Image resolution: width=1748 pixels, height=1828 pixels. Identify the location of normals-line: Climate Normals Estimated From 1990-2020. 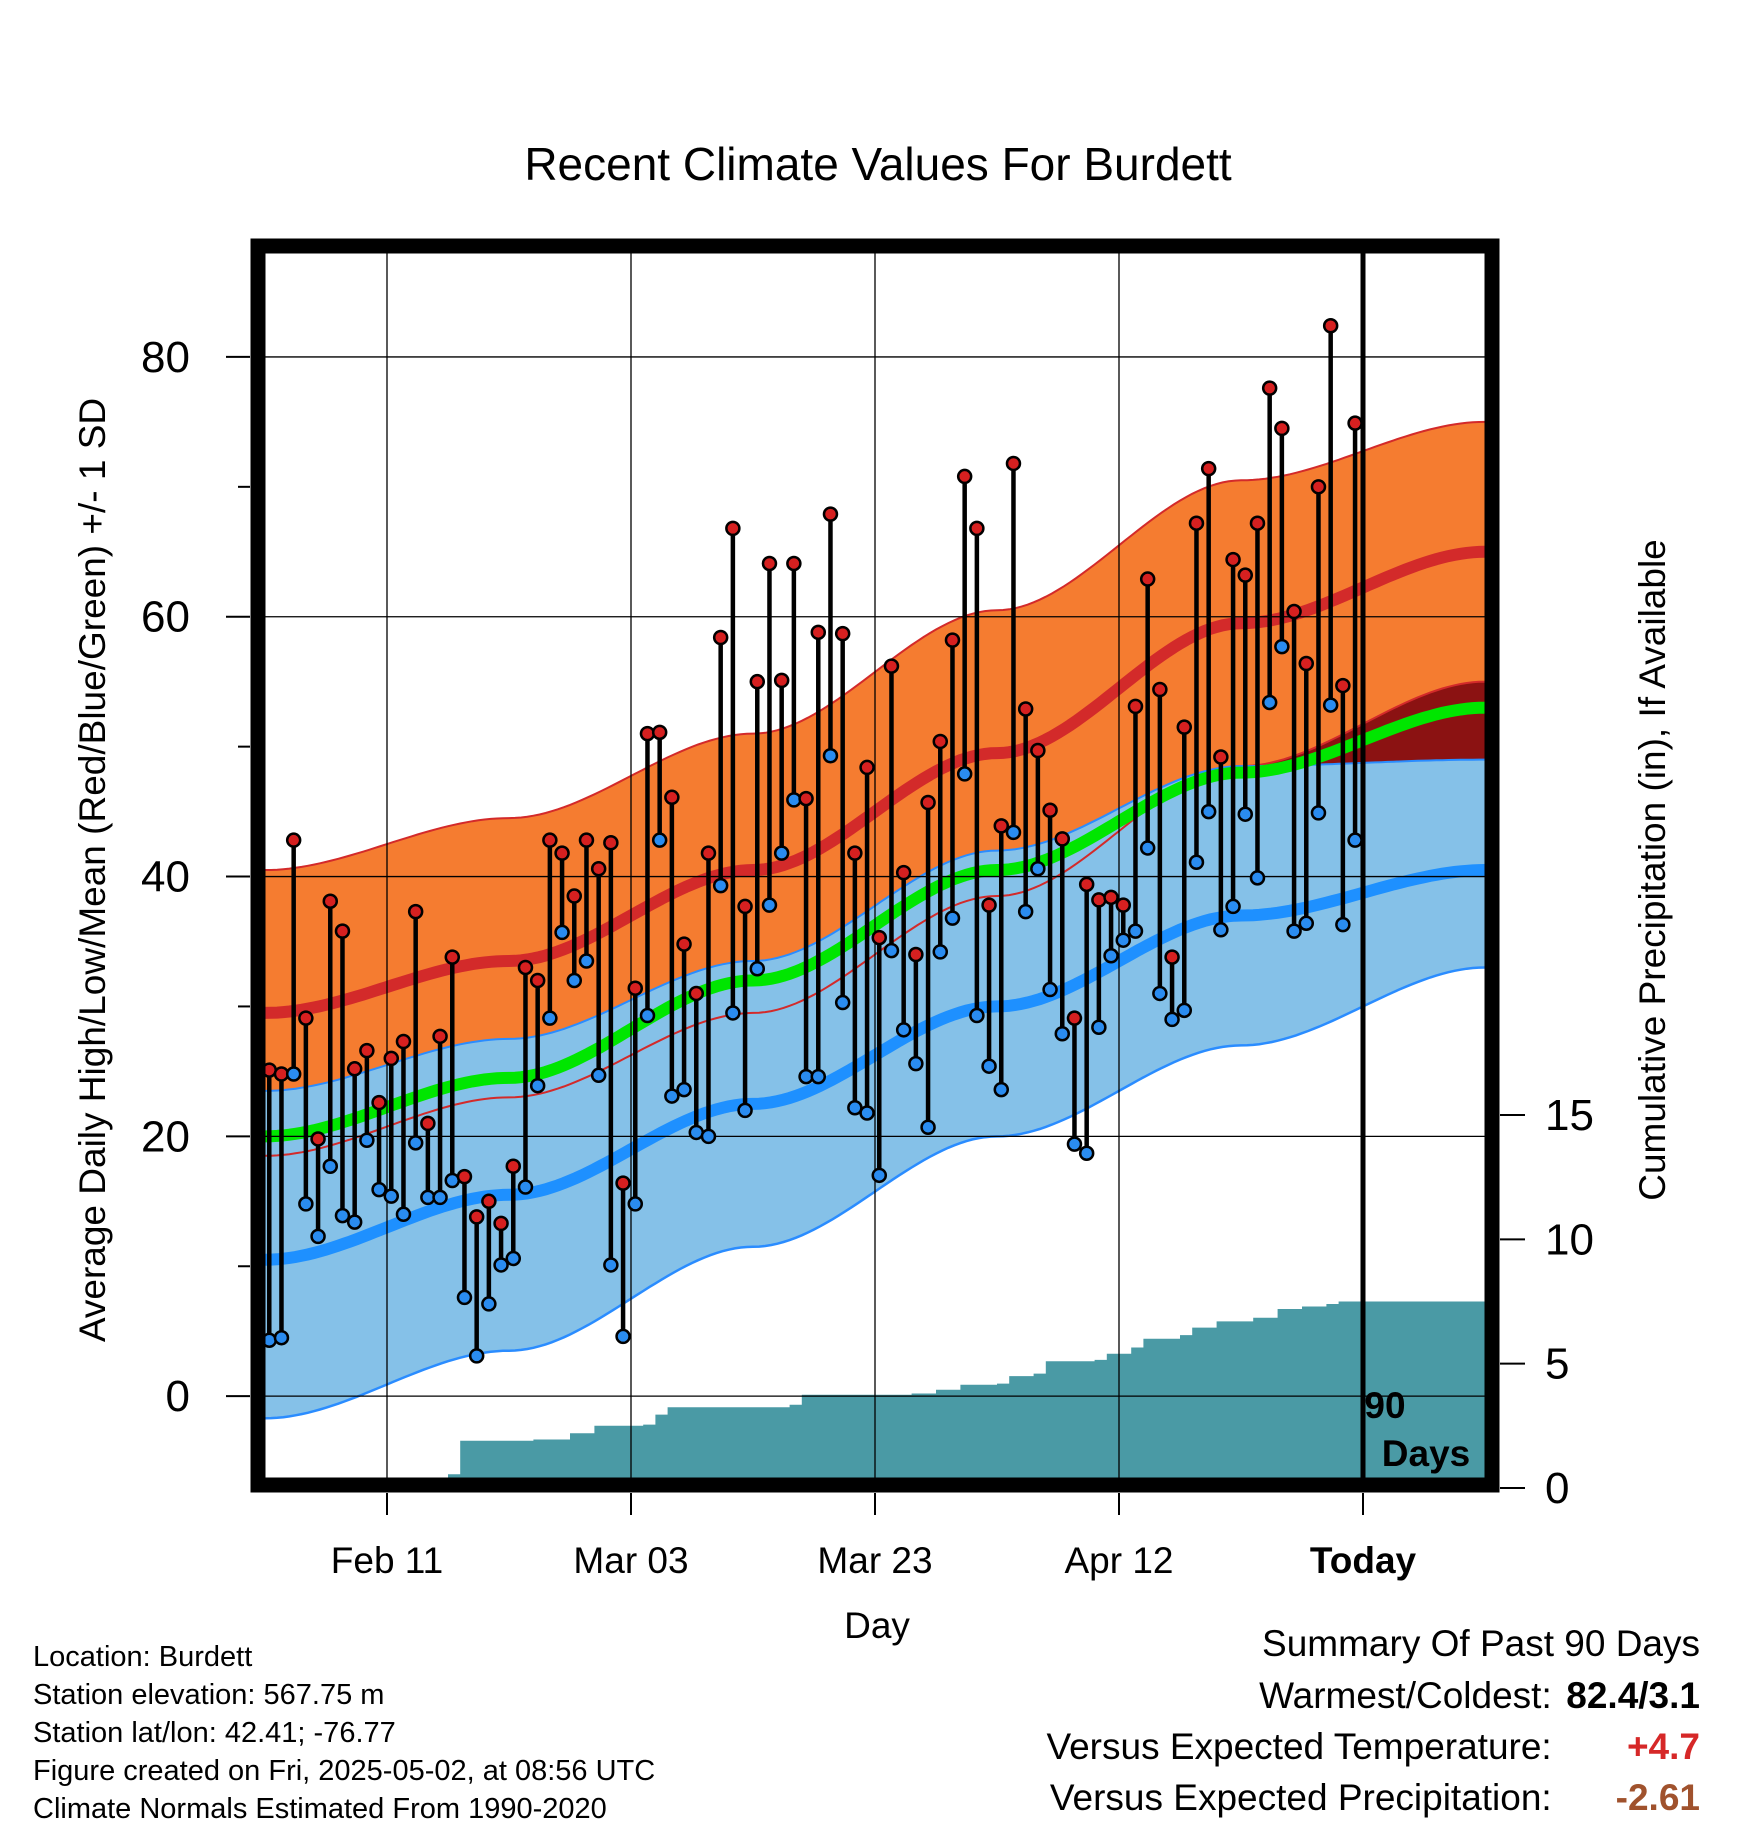
(320, 1809).